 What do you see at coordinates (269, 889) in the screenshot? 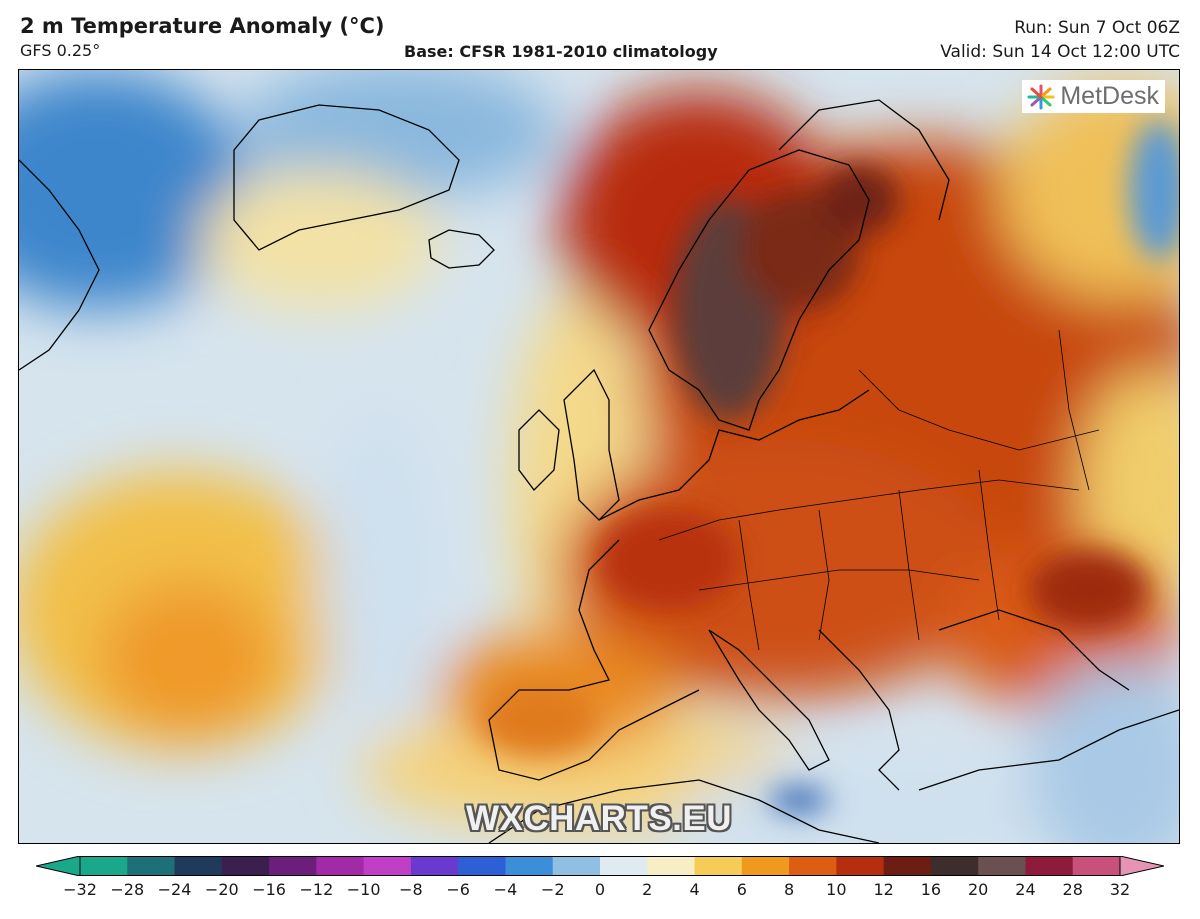
I see `colorbar-tick-label: −16` at bounding box center [269, 889].